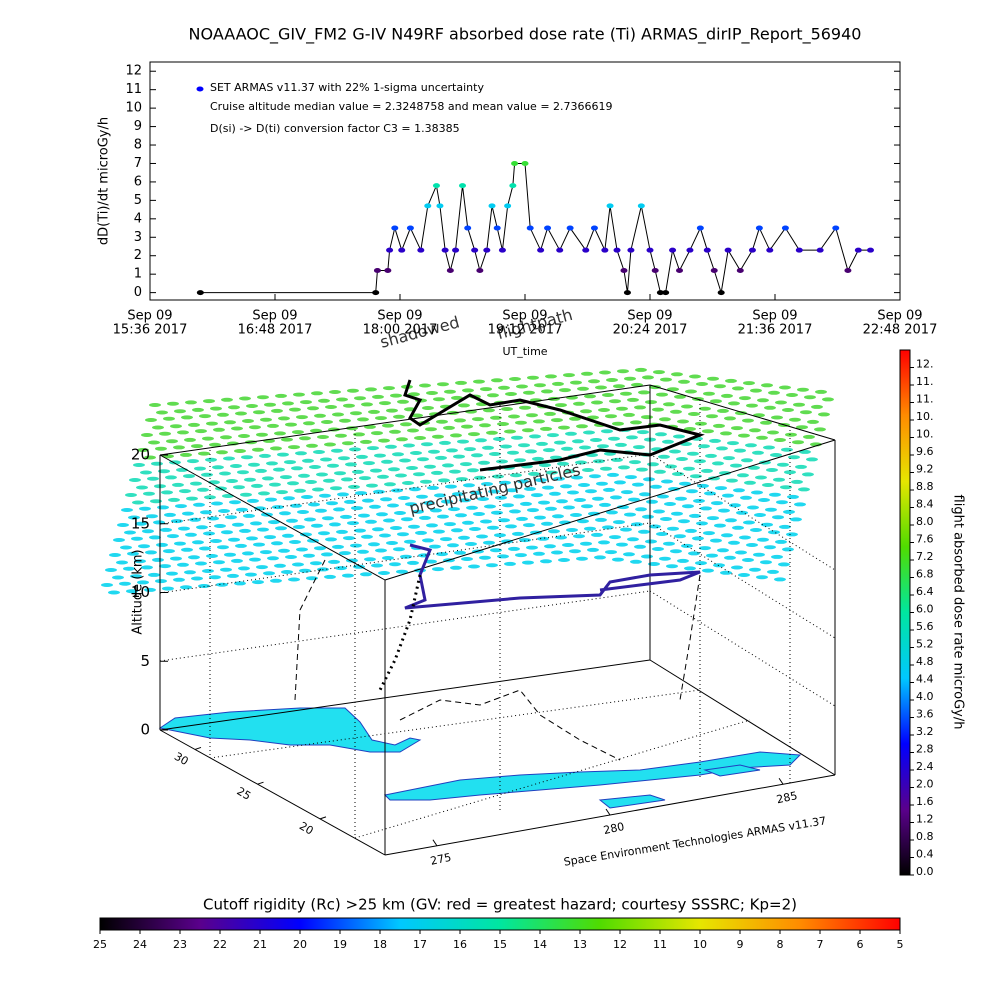 This screenshot has height=1000, width=1000. What do you see at coordinates (150, 330) in the screenshot?
I see `x-tick-label: 15:36 2017` at bounding box center [150, 330].